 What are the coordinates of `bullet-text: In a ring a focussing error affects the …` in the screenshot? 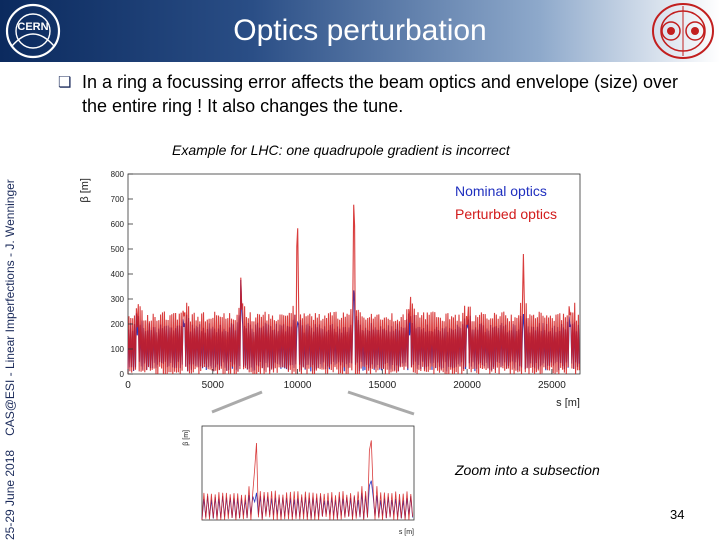 It's located at (380, 94).